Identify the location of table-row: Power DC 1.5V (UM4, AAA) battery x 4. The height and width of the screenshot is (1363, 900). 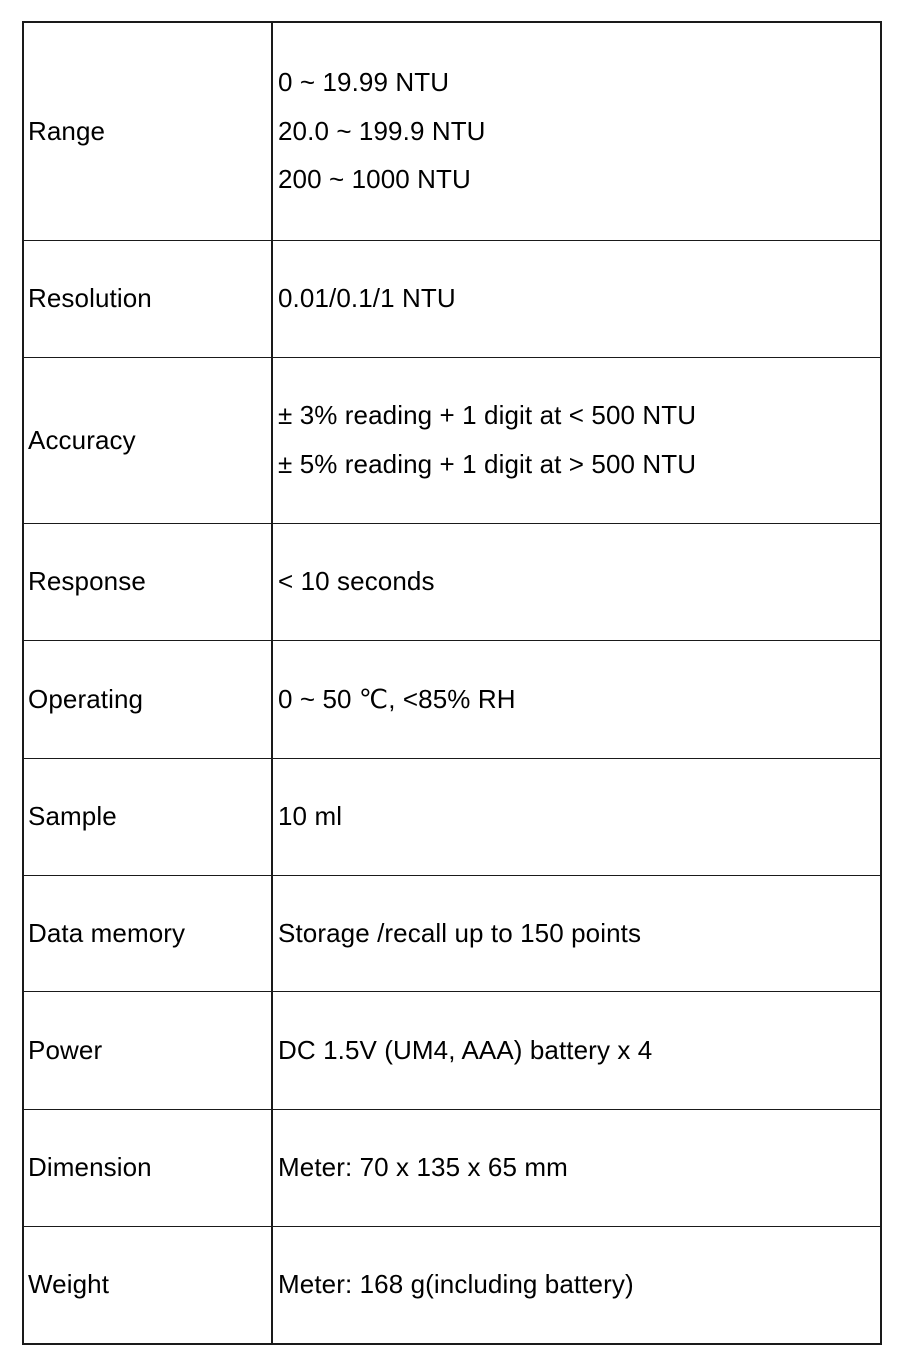
(452, 1050).